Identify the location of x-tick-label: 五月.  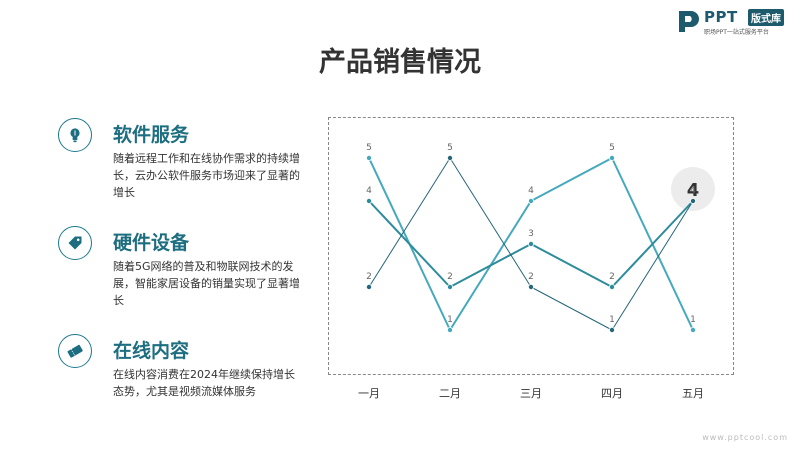
(693, 393).